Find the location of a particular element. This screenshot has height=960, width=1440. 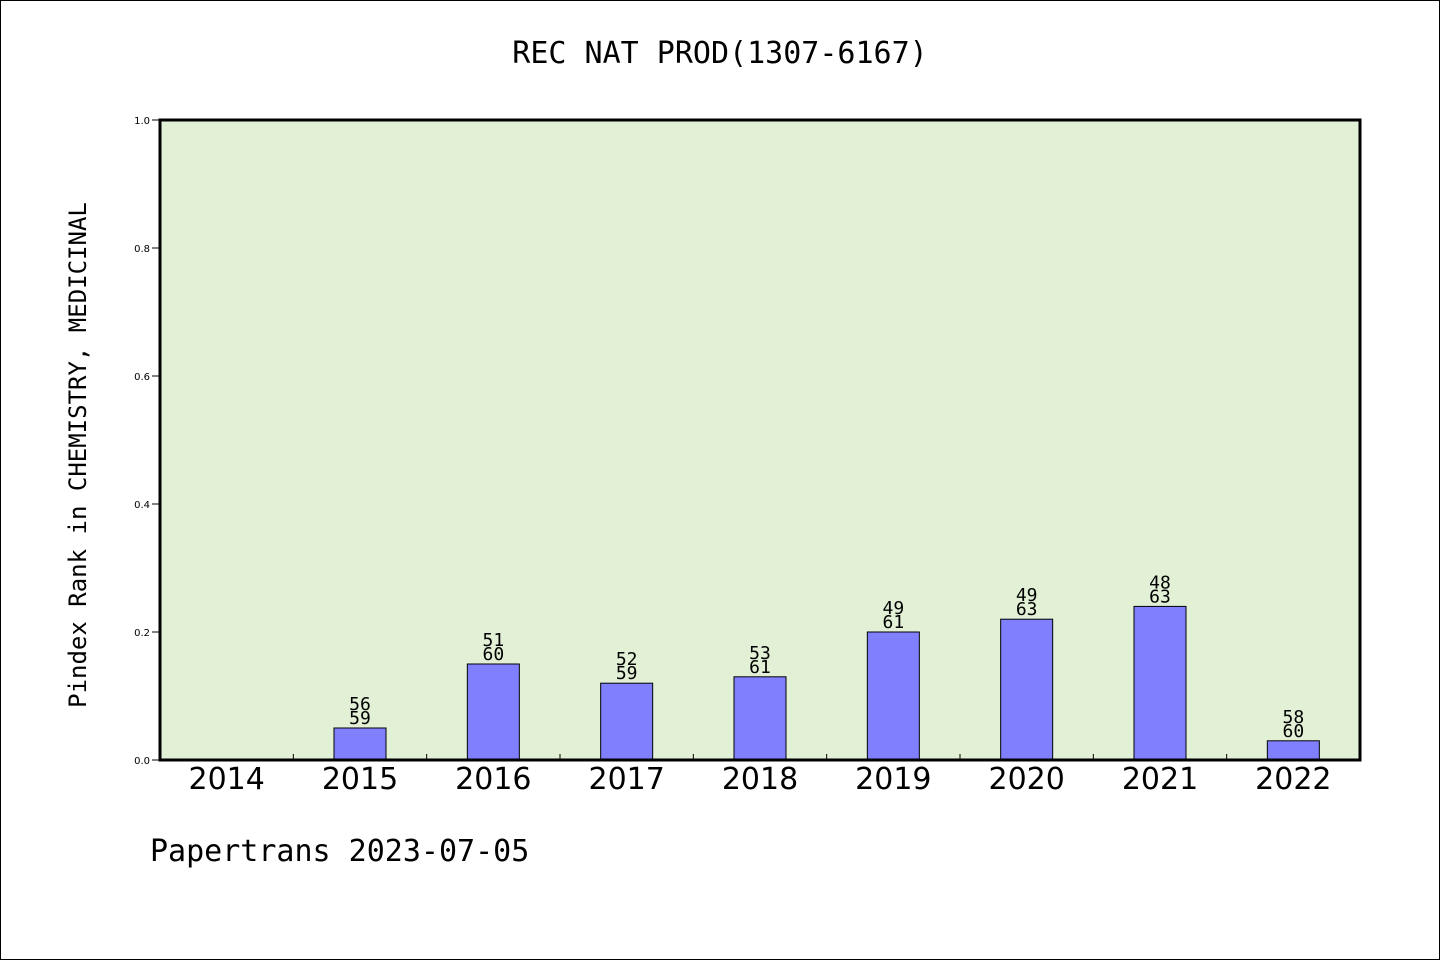

bar-label-top: 53 is located at coordinates (760, 653).